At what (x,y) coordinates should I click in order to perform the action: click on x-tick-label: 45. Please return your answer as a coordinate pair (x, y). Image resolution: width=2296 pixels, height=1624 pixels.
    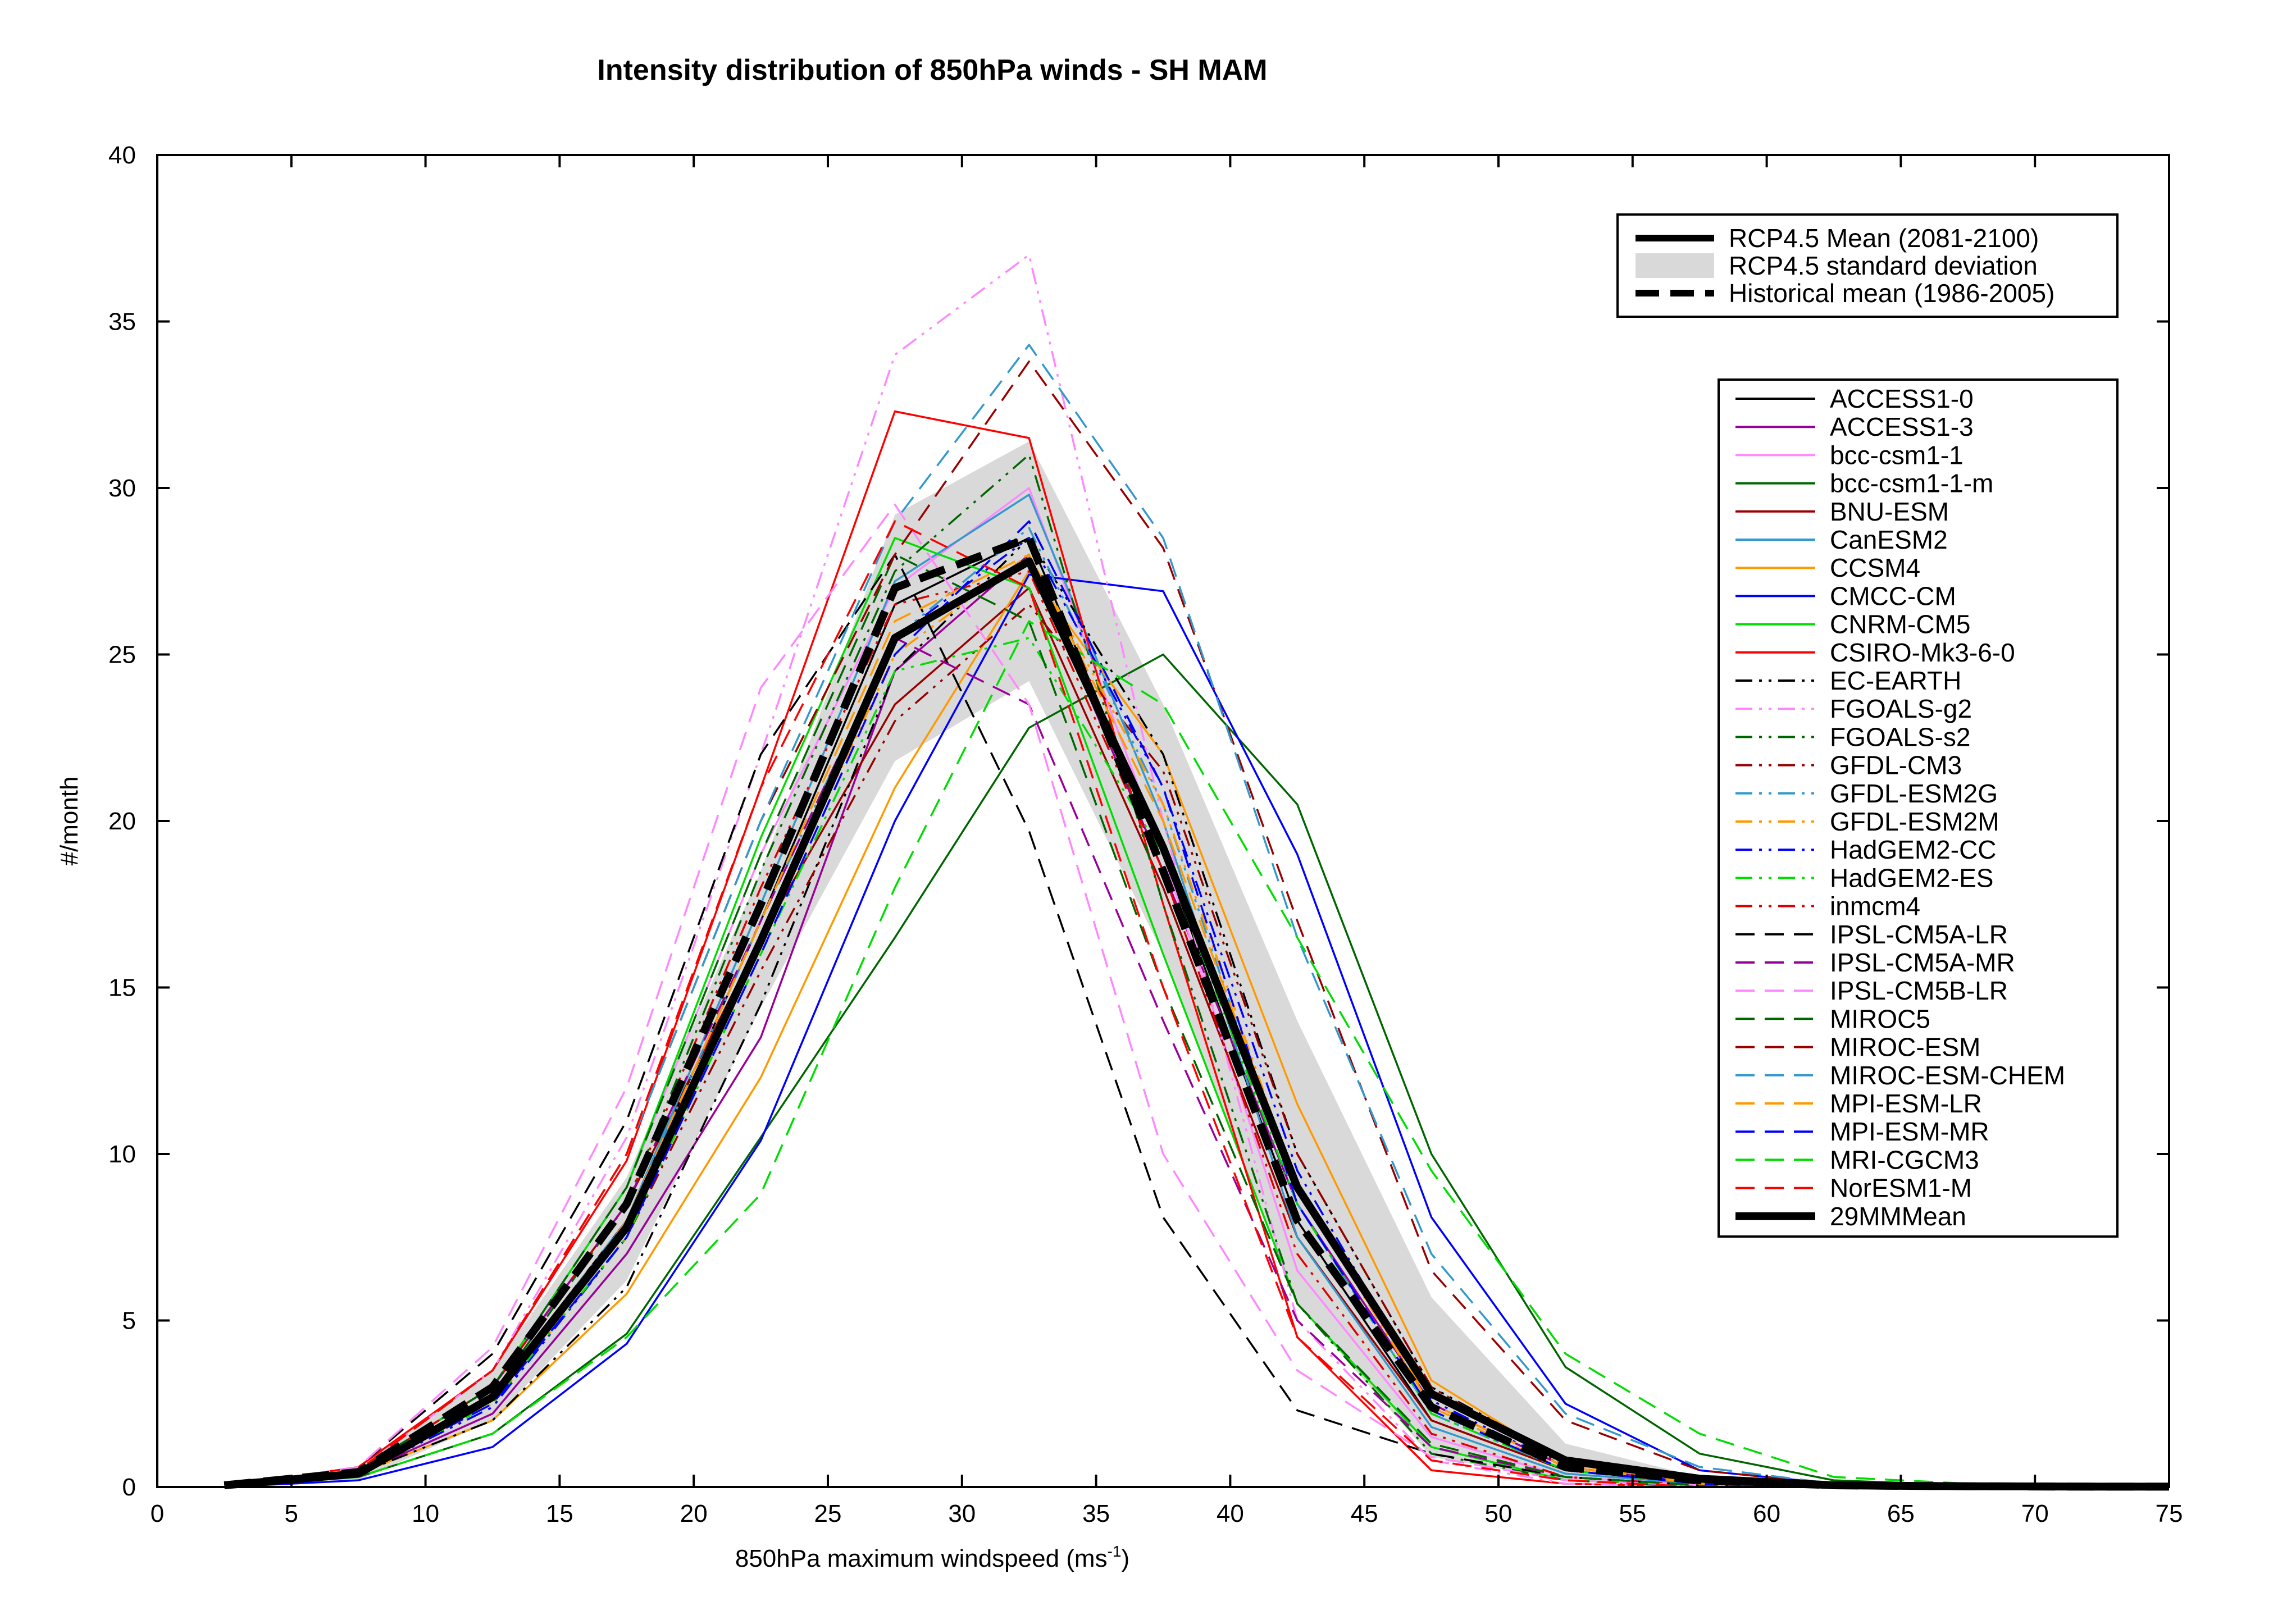
    Looking at the image, I should click on (1364, 1513).